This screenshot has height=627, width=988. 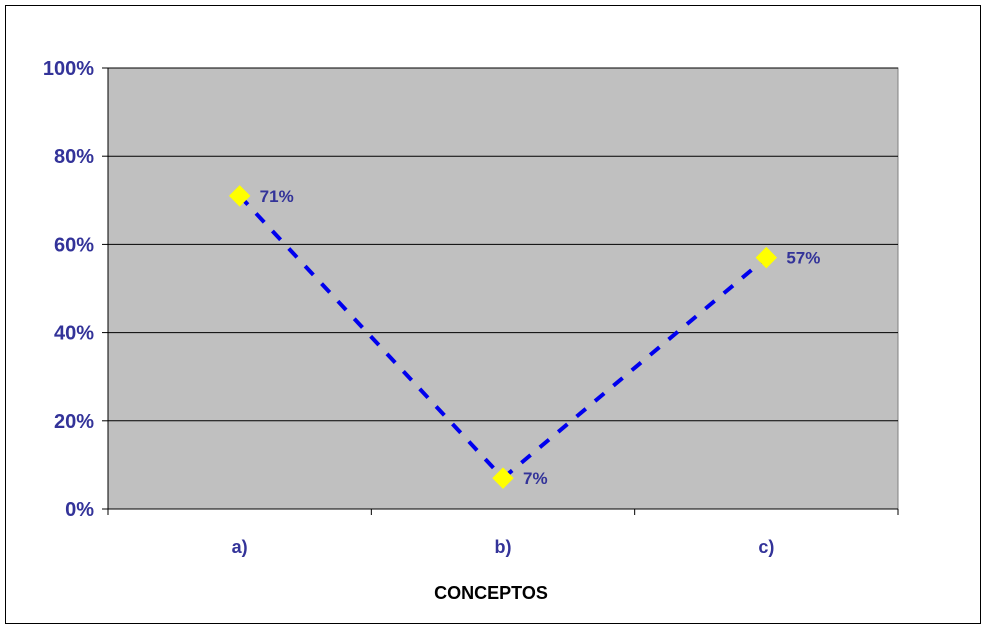 What do you see at coordinates (240, 547) in the screenshot?
I see `x-tick-label: a)` at bounding box center [240, 547].